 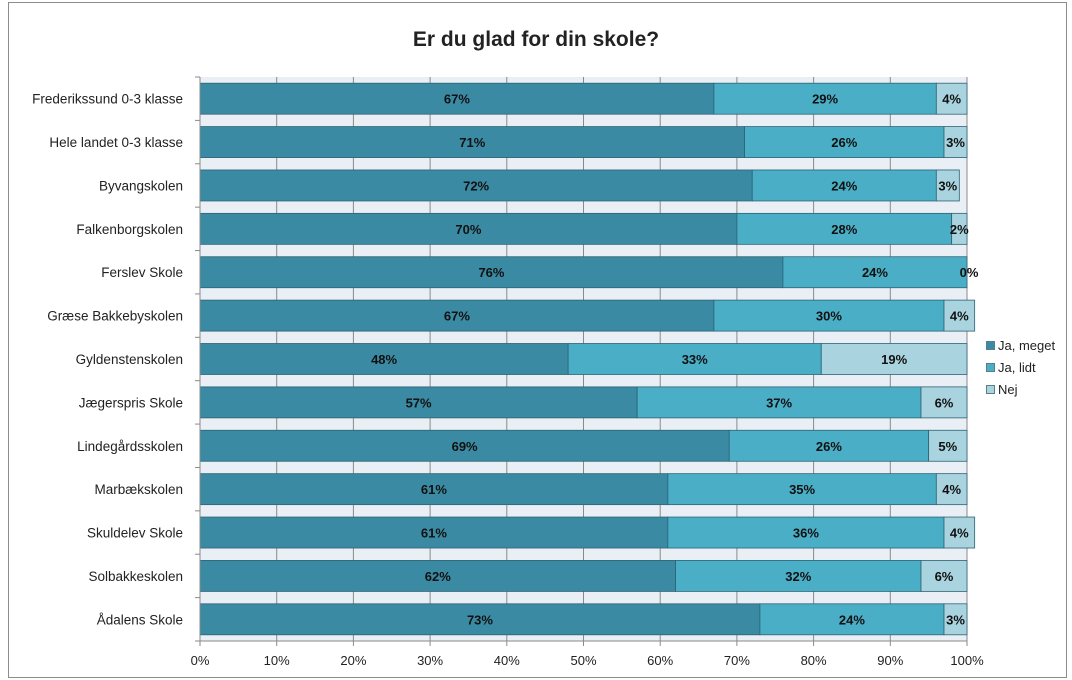 What do you see at coordinates (419, 402) in the screenshot?
I see `data-label: 57%` at bounding box center [419, 402].